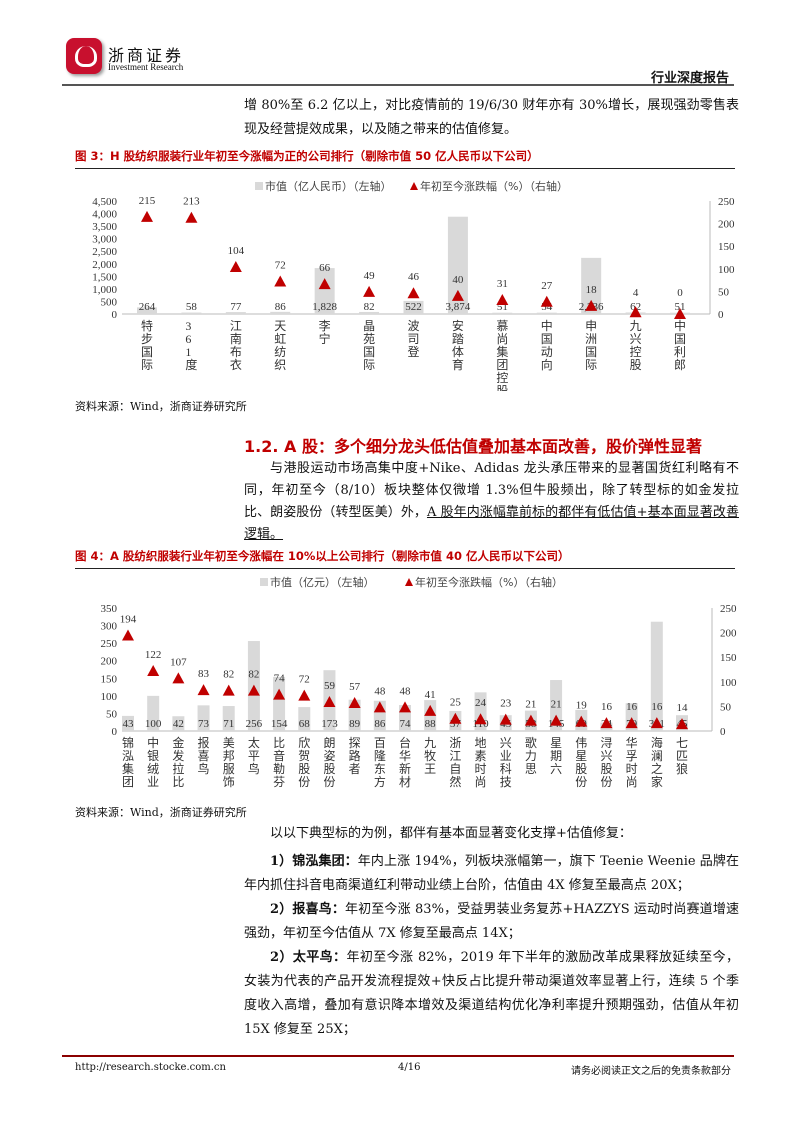  I want to click on bar-value-label: 54, so click(547, 307).